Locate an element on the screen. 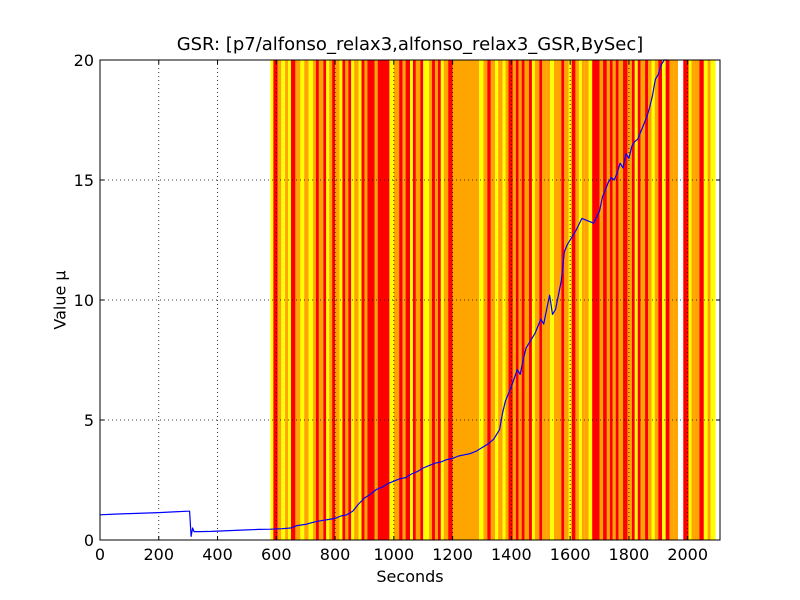  x-tick-label: 1400 is located at coordinates (511, 554).